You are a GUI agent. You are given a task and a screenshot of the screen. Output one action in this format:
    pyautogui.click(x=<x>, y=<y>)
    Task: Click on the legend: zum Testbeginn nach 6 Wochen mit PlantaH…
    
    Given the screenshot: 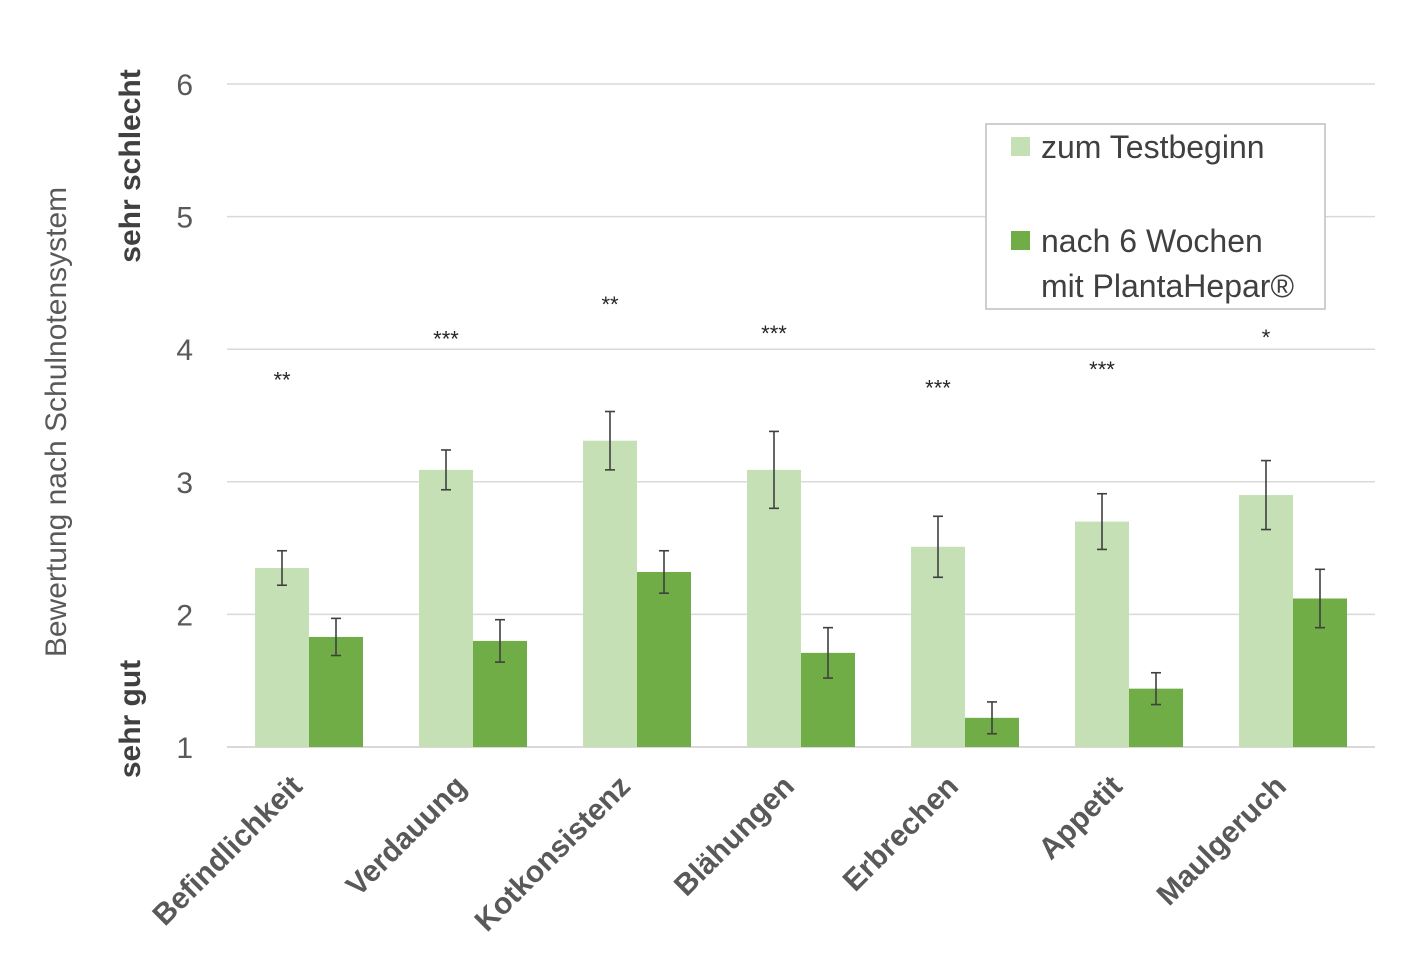 What is the action you would take?
    pyautogui.click(x=1155, y=216)
    